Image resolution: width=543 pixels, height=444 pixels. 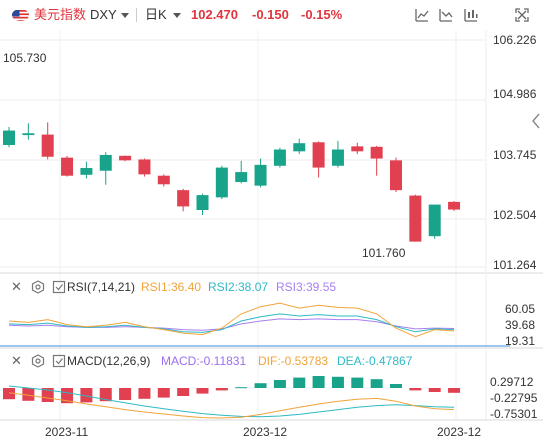 What do you see at coordinates (214, 14) in the screenshot?
I see `current-price: 102.470` at bounding box center [214, 14].